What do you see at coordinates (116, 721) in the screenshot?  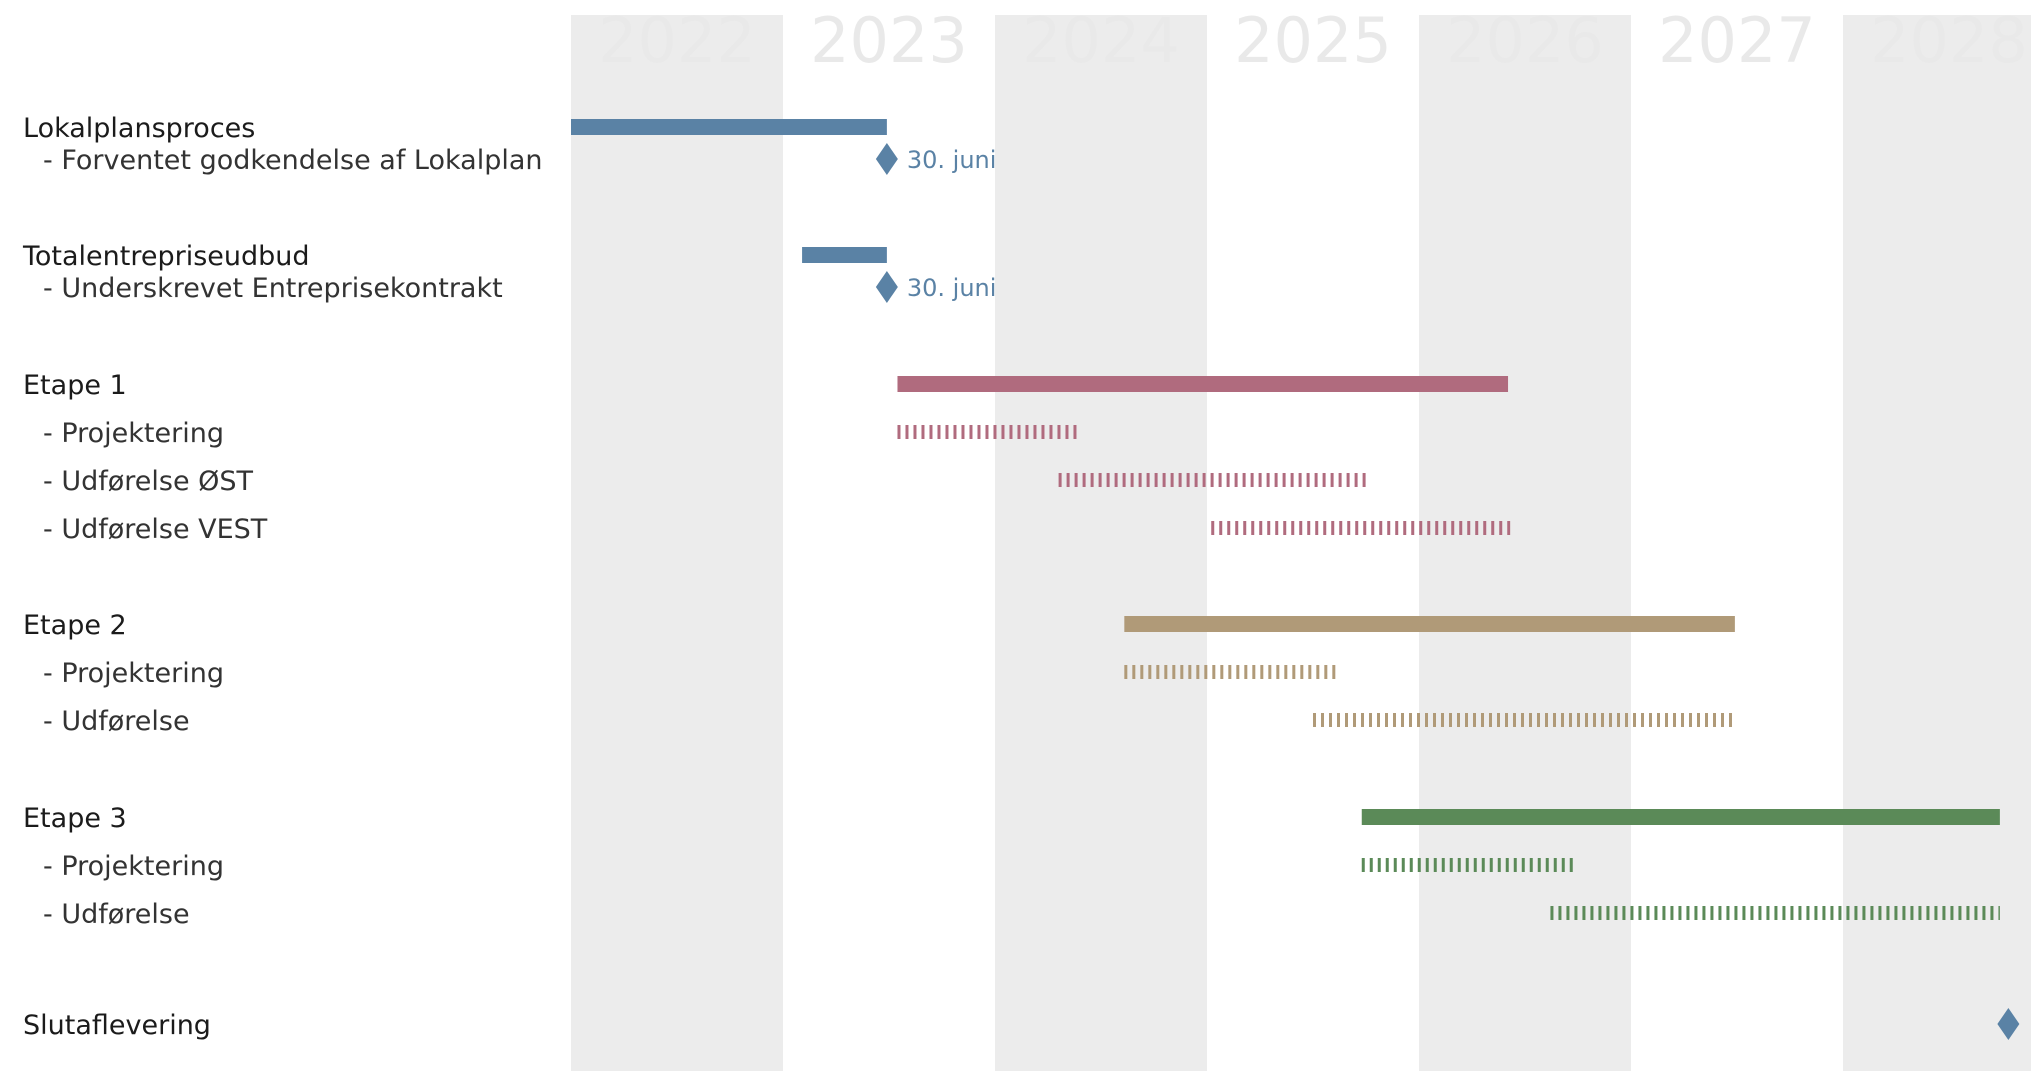 I see `row-label-10: - Udførelse` at bounding box center [116, 721].